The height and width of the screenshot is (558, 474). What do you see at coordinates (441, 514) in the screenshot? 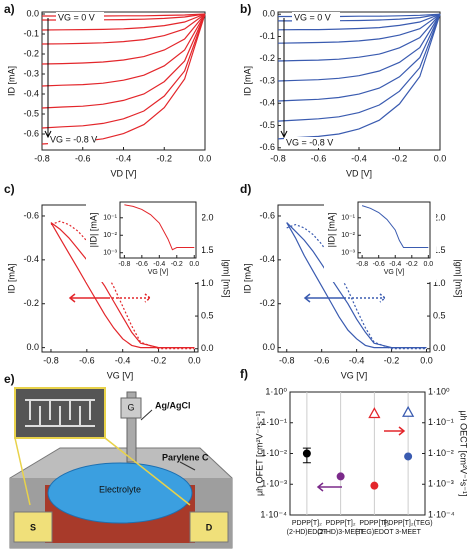
I see `y2-tick-label: 1·10⁻⁴` at bounding box center [441, 514].